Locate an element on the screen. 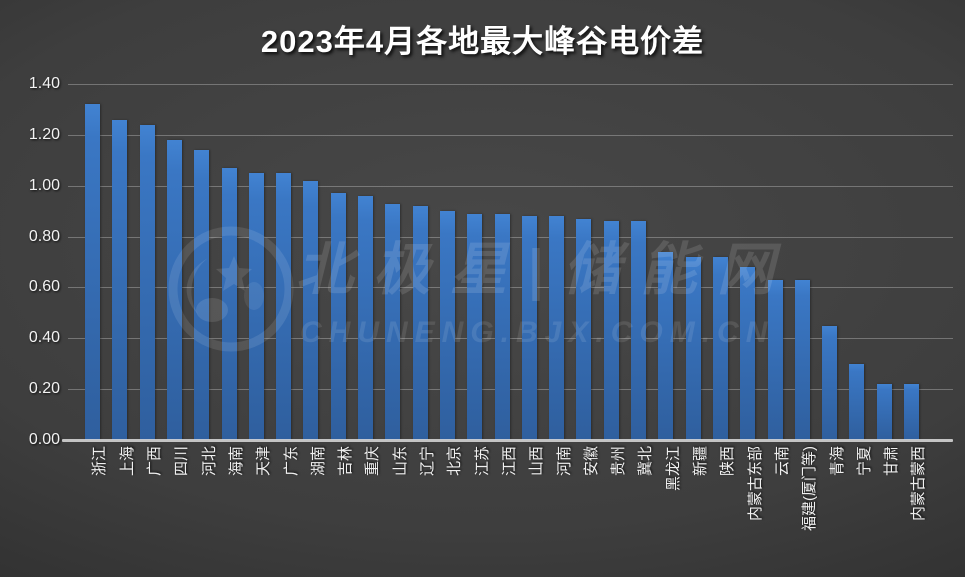 The height and width of the screenshot is (577, 965). x-category-label: 吉林 is located at coordinates (346, 461).